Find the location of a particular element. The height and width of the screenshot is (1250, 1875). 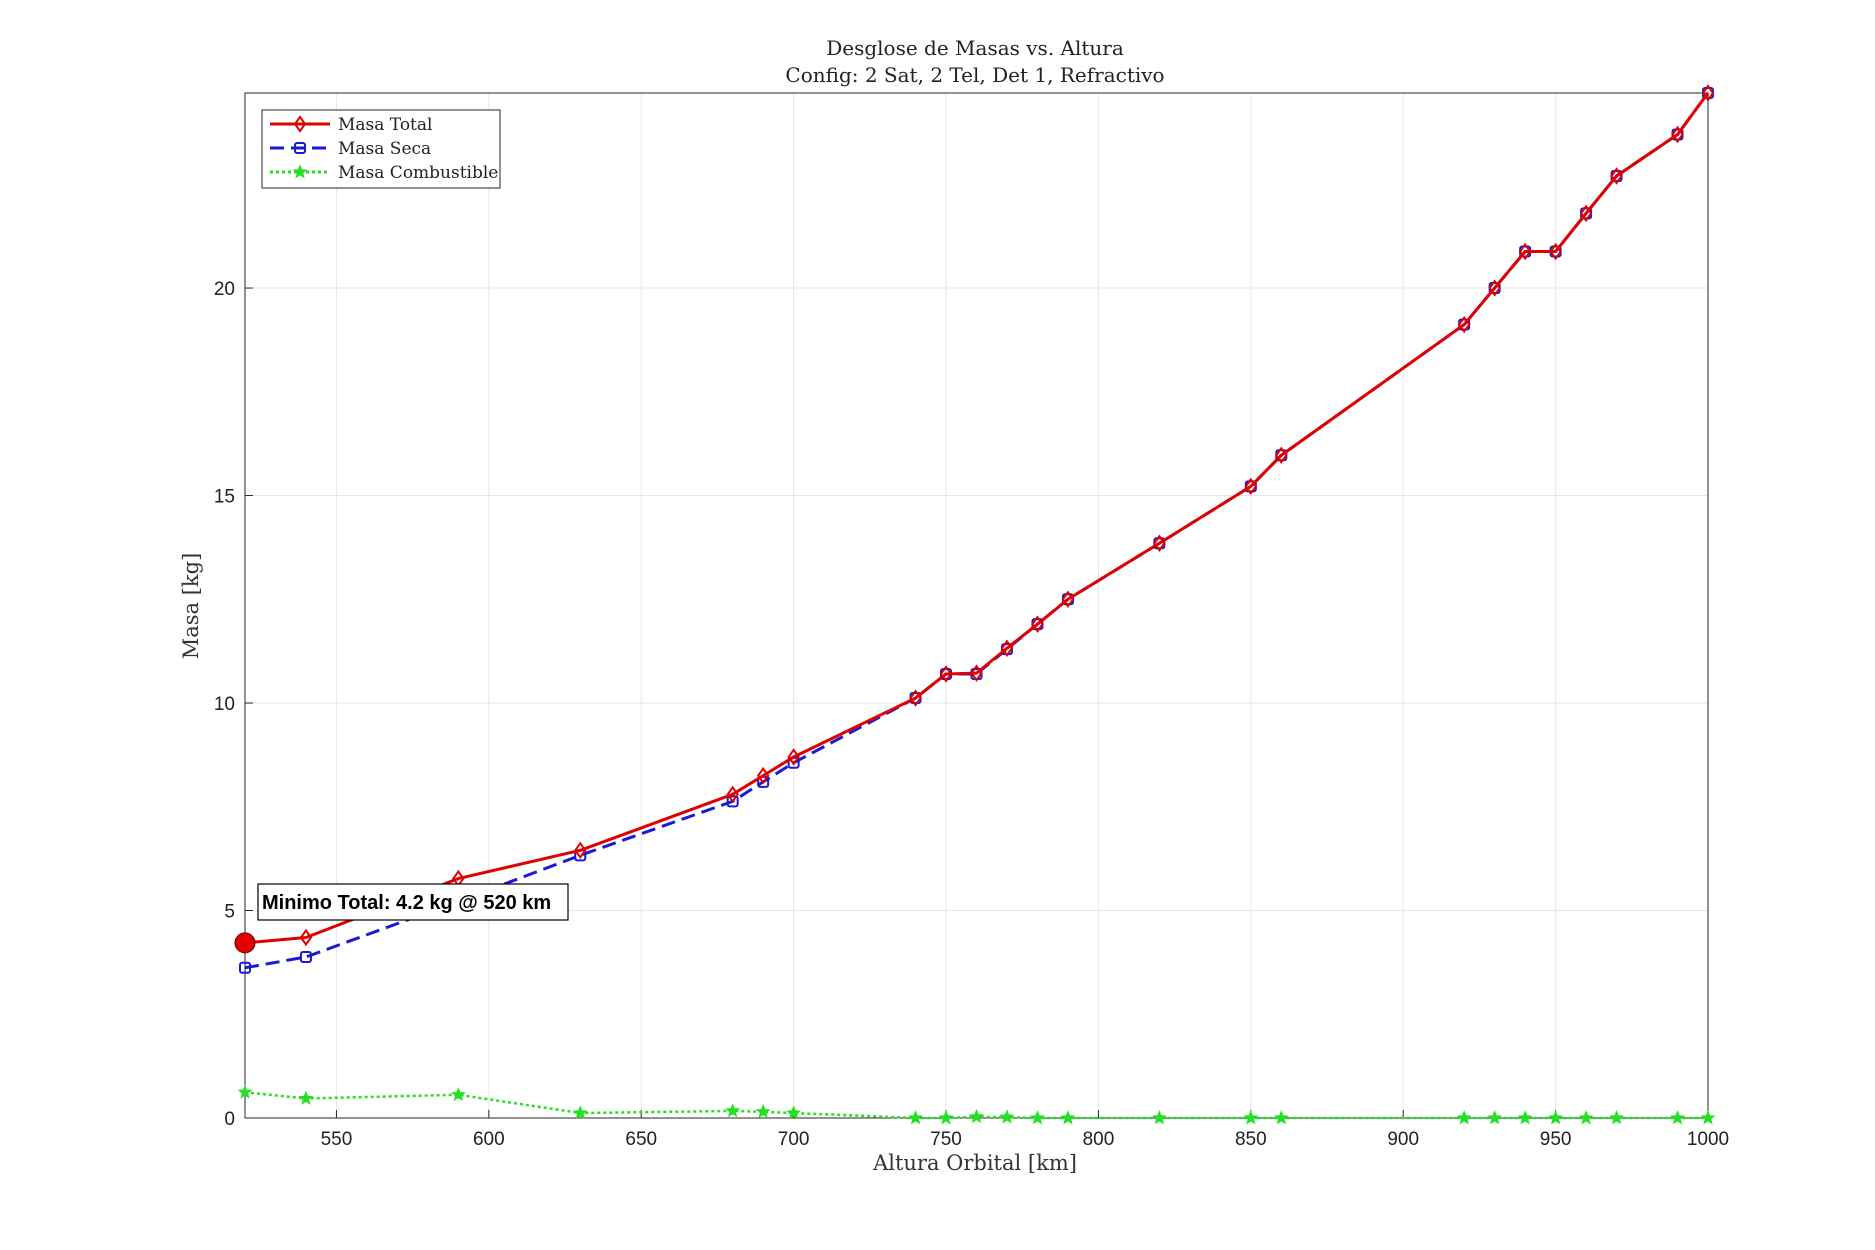

legend: Masa Total Masa Seca Masa Combustible is located at coordinates (381, 149).